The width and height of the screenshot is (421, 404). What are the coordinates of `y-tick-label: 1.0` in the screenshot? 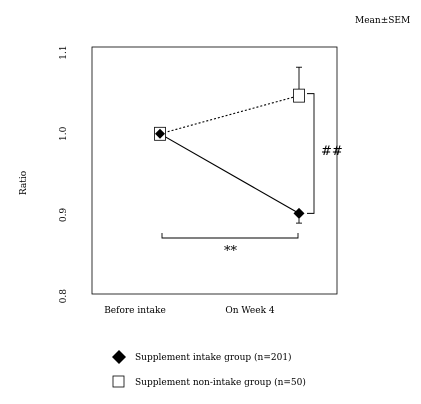 It's located at (64, 133).